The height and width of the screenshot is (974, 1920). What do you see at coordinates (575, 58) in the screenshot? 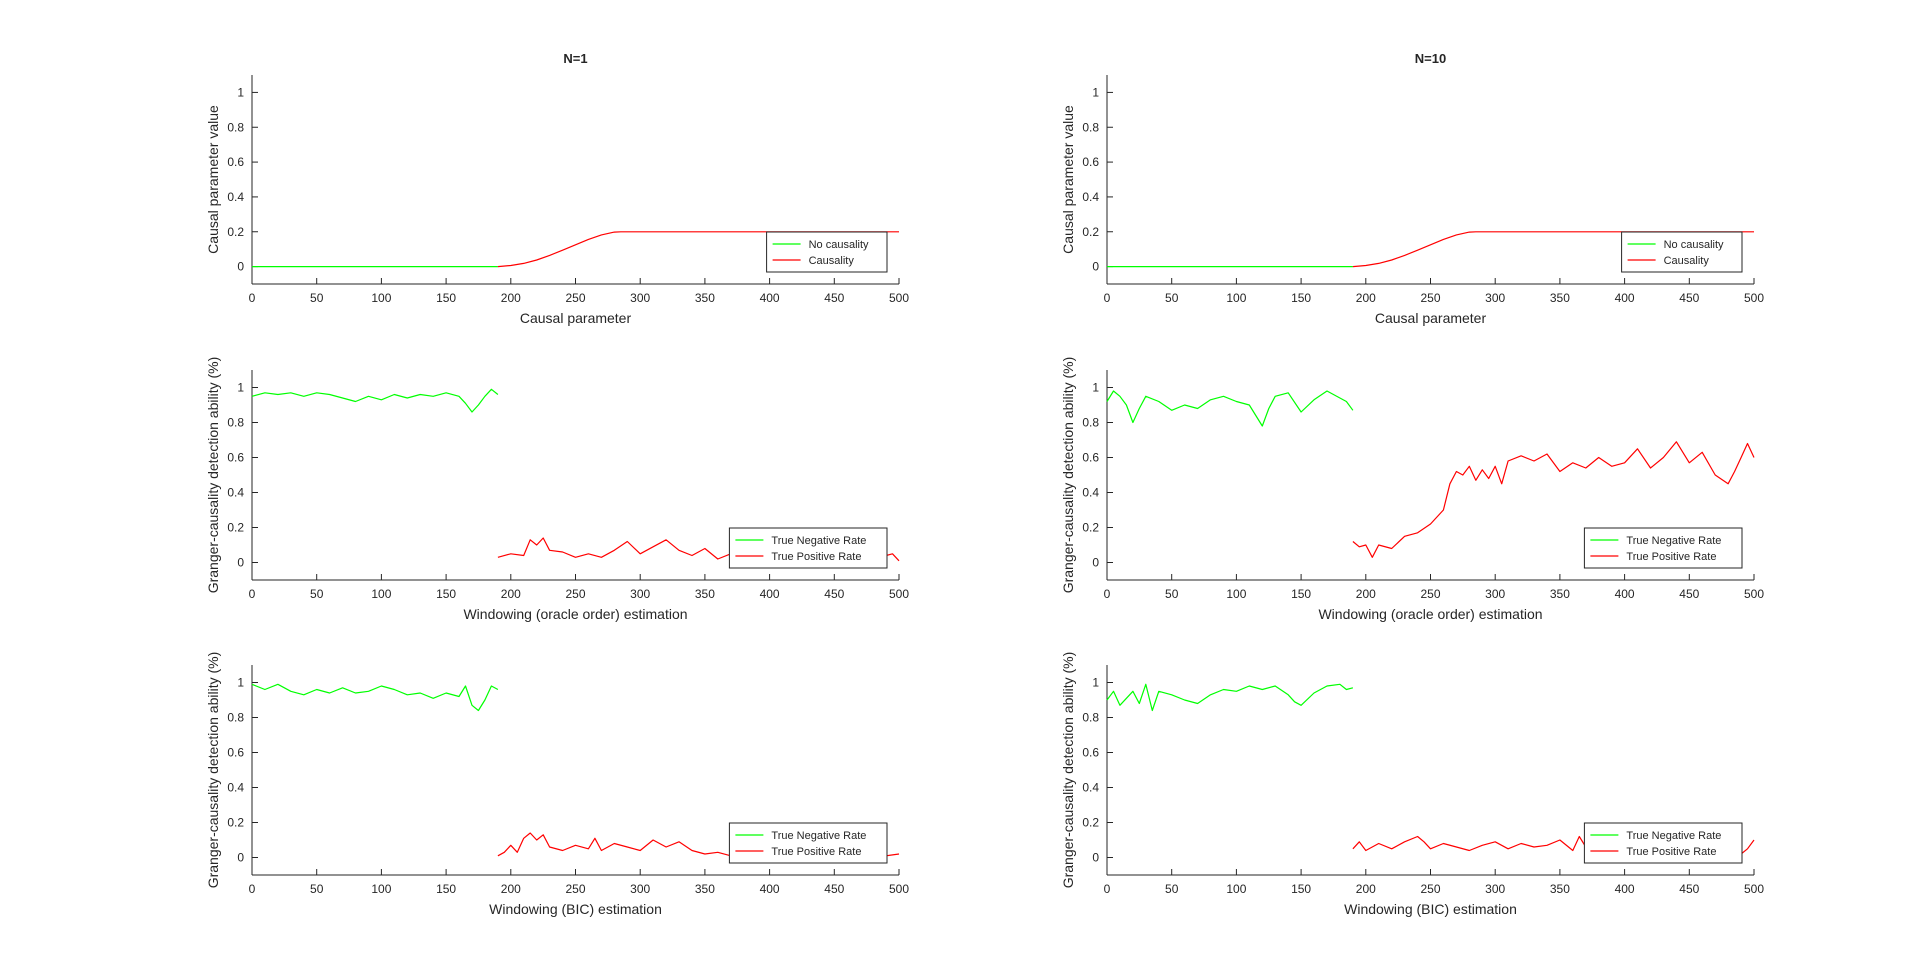
I see `chart-title: N=1` at bounding box center [575, 58].